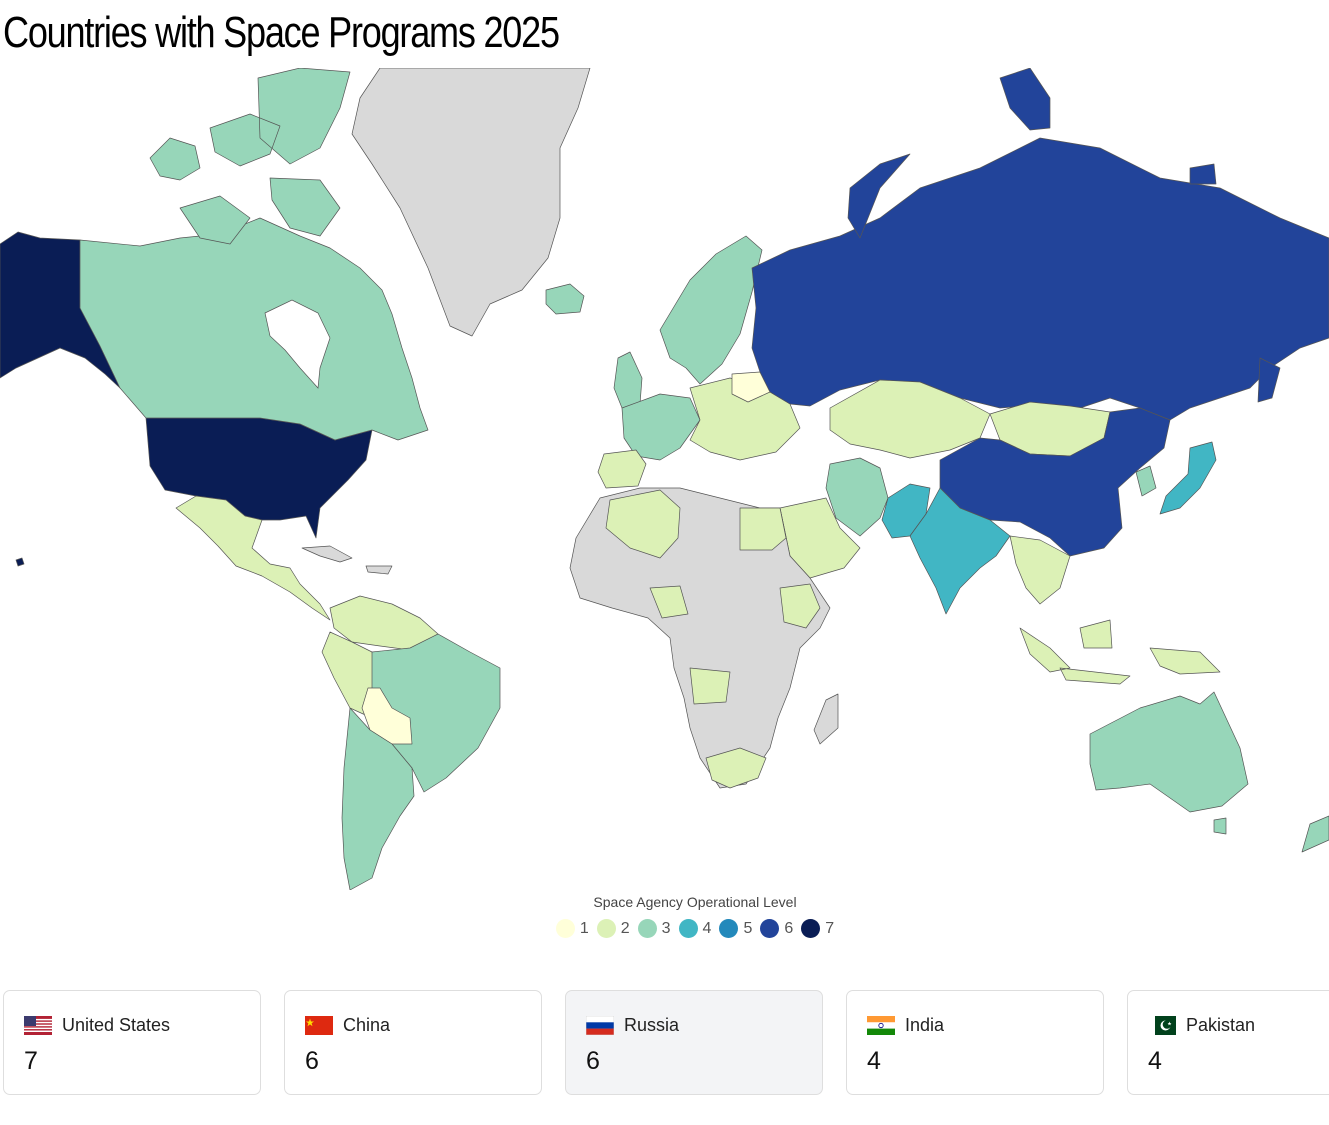 Image resolution: width=1329 pixels, height=1125 pixels. I want to click on region-hawaii, so click(20, 562).